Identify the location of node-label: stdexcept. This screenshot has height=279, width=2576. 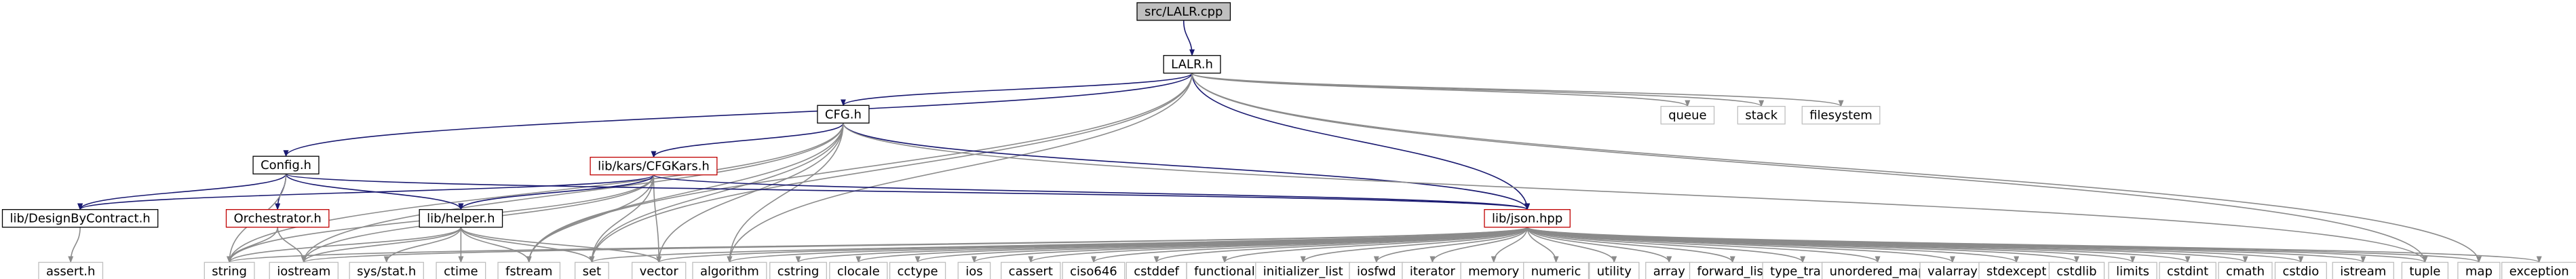
(2016, 271).